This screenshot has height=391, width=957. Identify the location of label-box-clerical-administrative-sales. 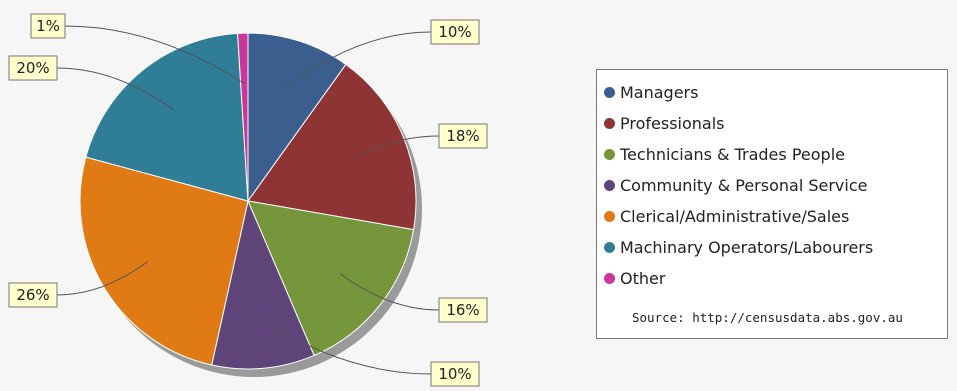
(33, 295).